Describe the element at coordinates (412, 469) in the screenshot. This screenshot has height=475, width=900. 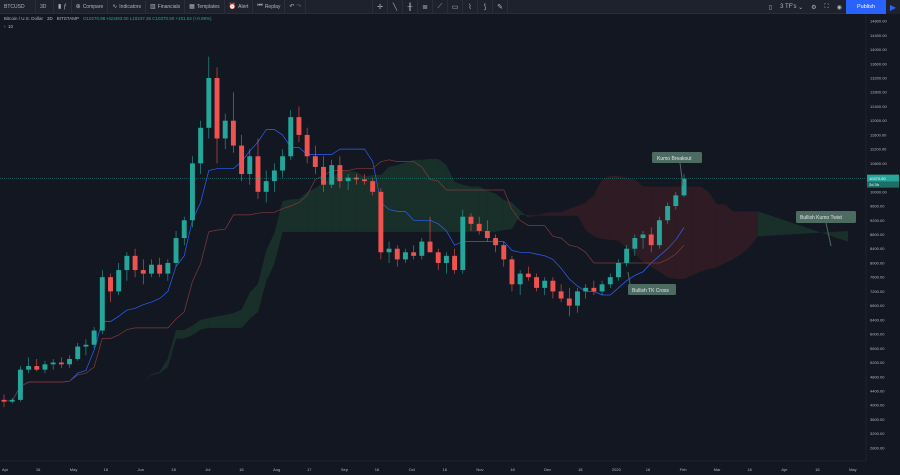
I see `time-tick-label: Oct` at that location.